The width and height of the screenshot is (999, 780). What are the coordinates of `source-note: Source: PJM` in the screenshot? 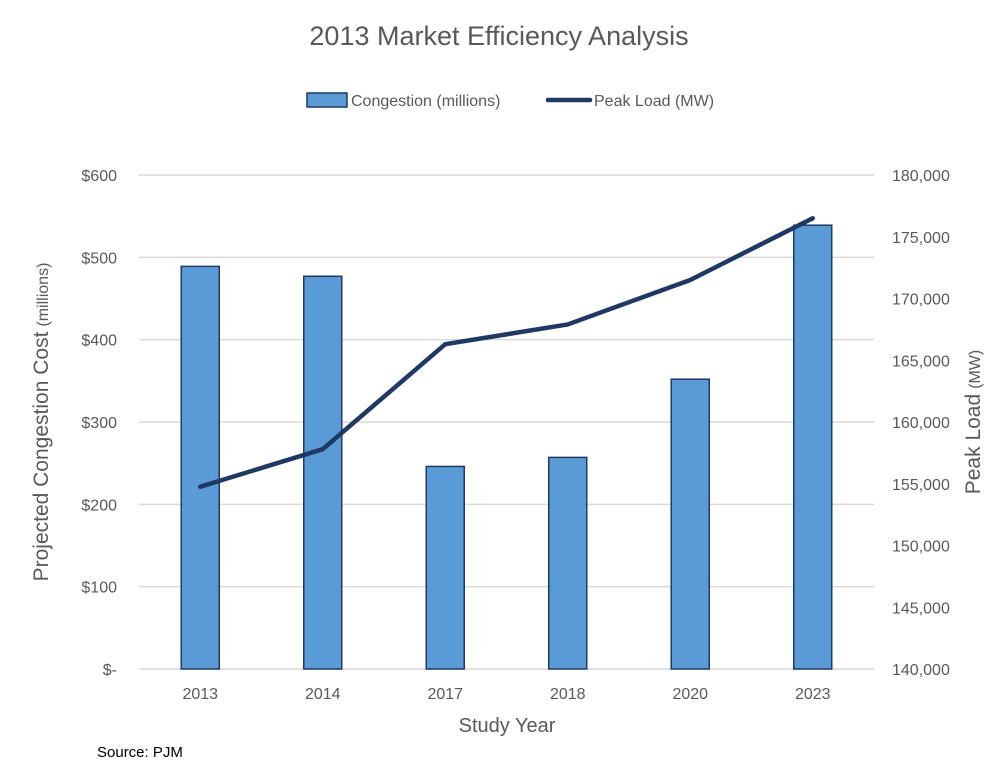 It's located at (140, 752).